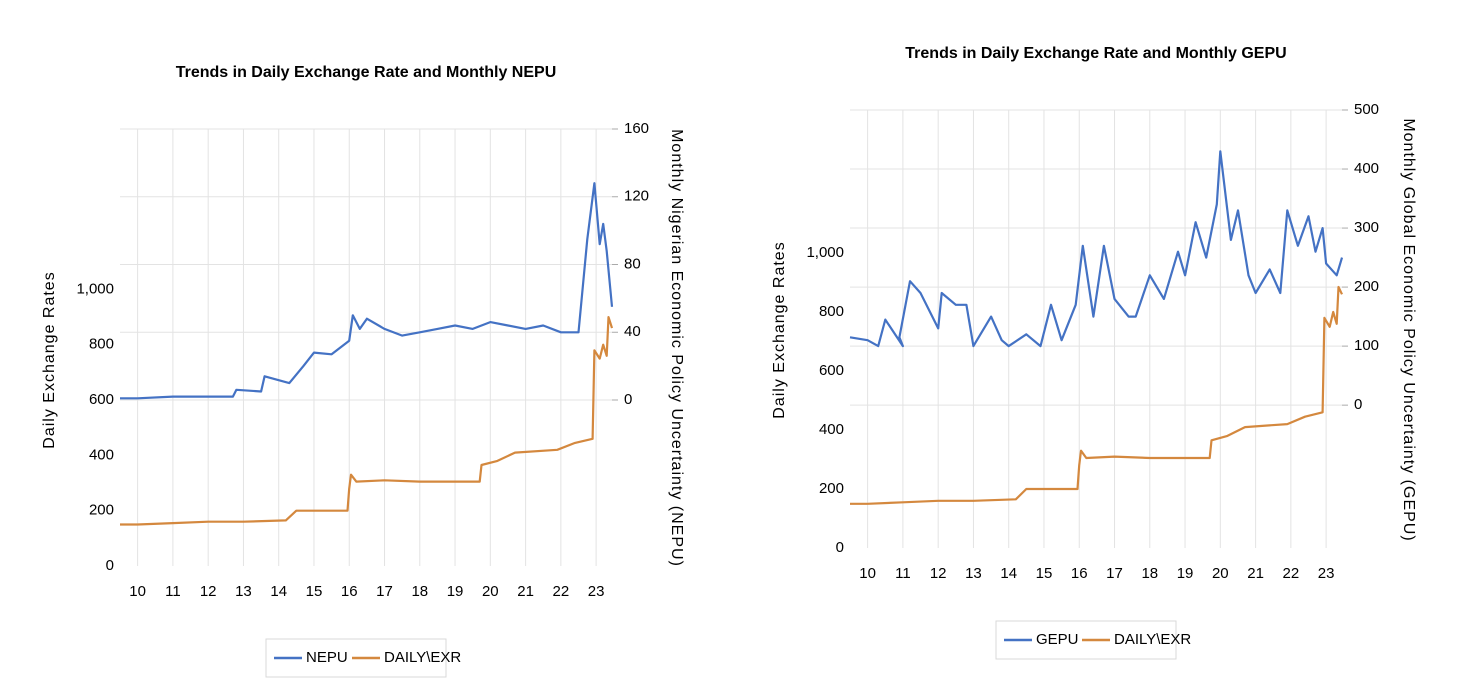 The image size is (1476, 692). I want to click on y2-tick-label: 80, so click(632, 263).